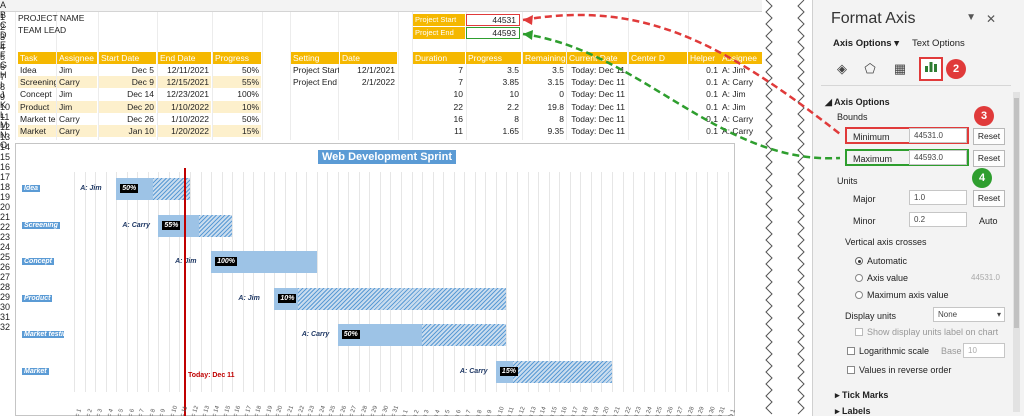 This screenshot has width=1024, height=417. Describe the element at coordinates (597, 58) in the screenshot. I see `calc-header-3: Current Date` at that location.